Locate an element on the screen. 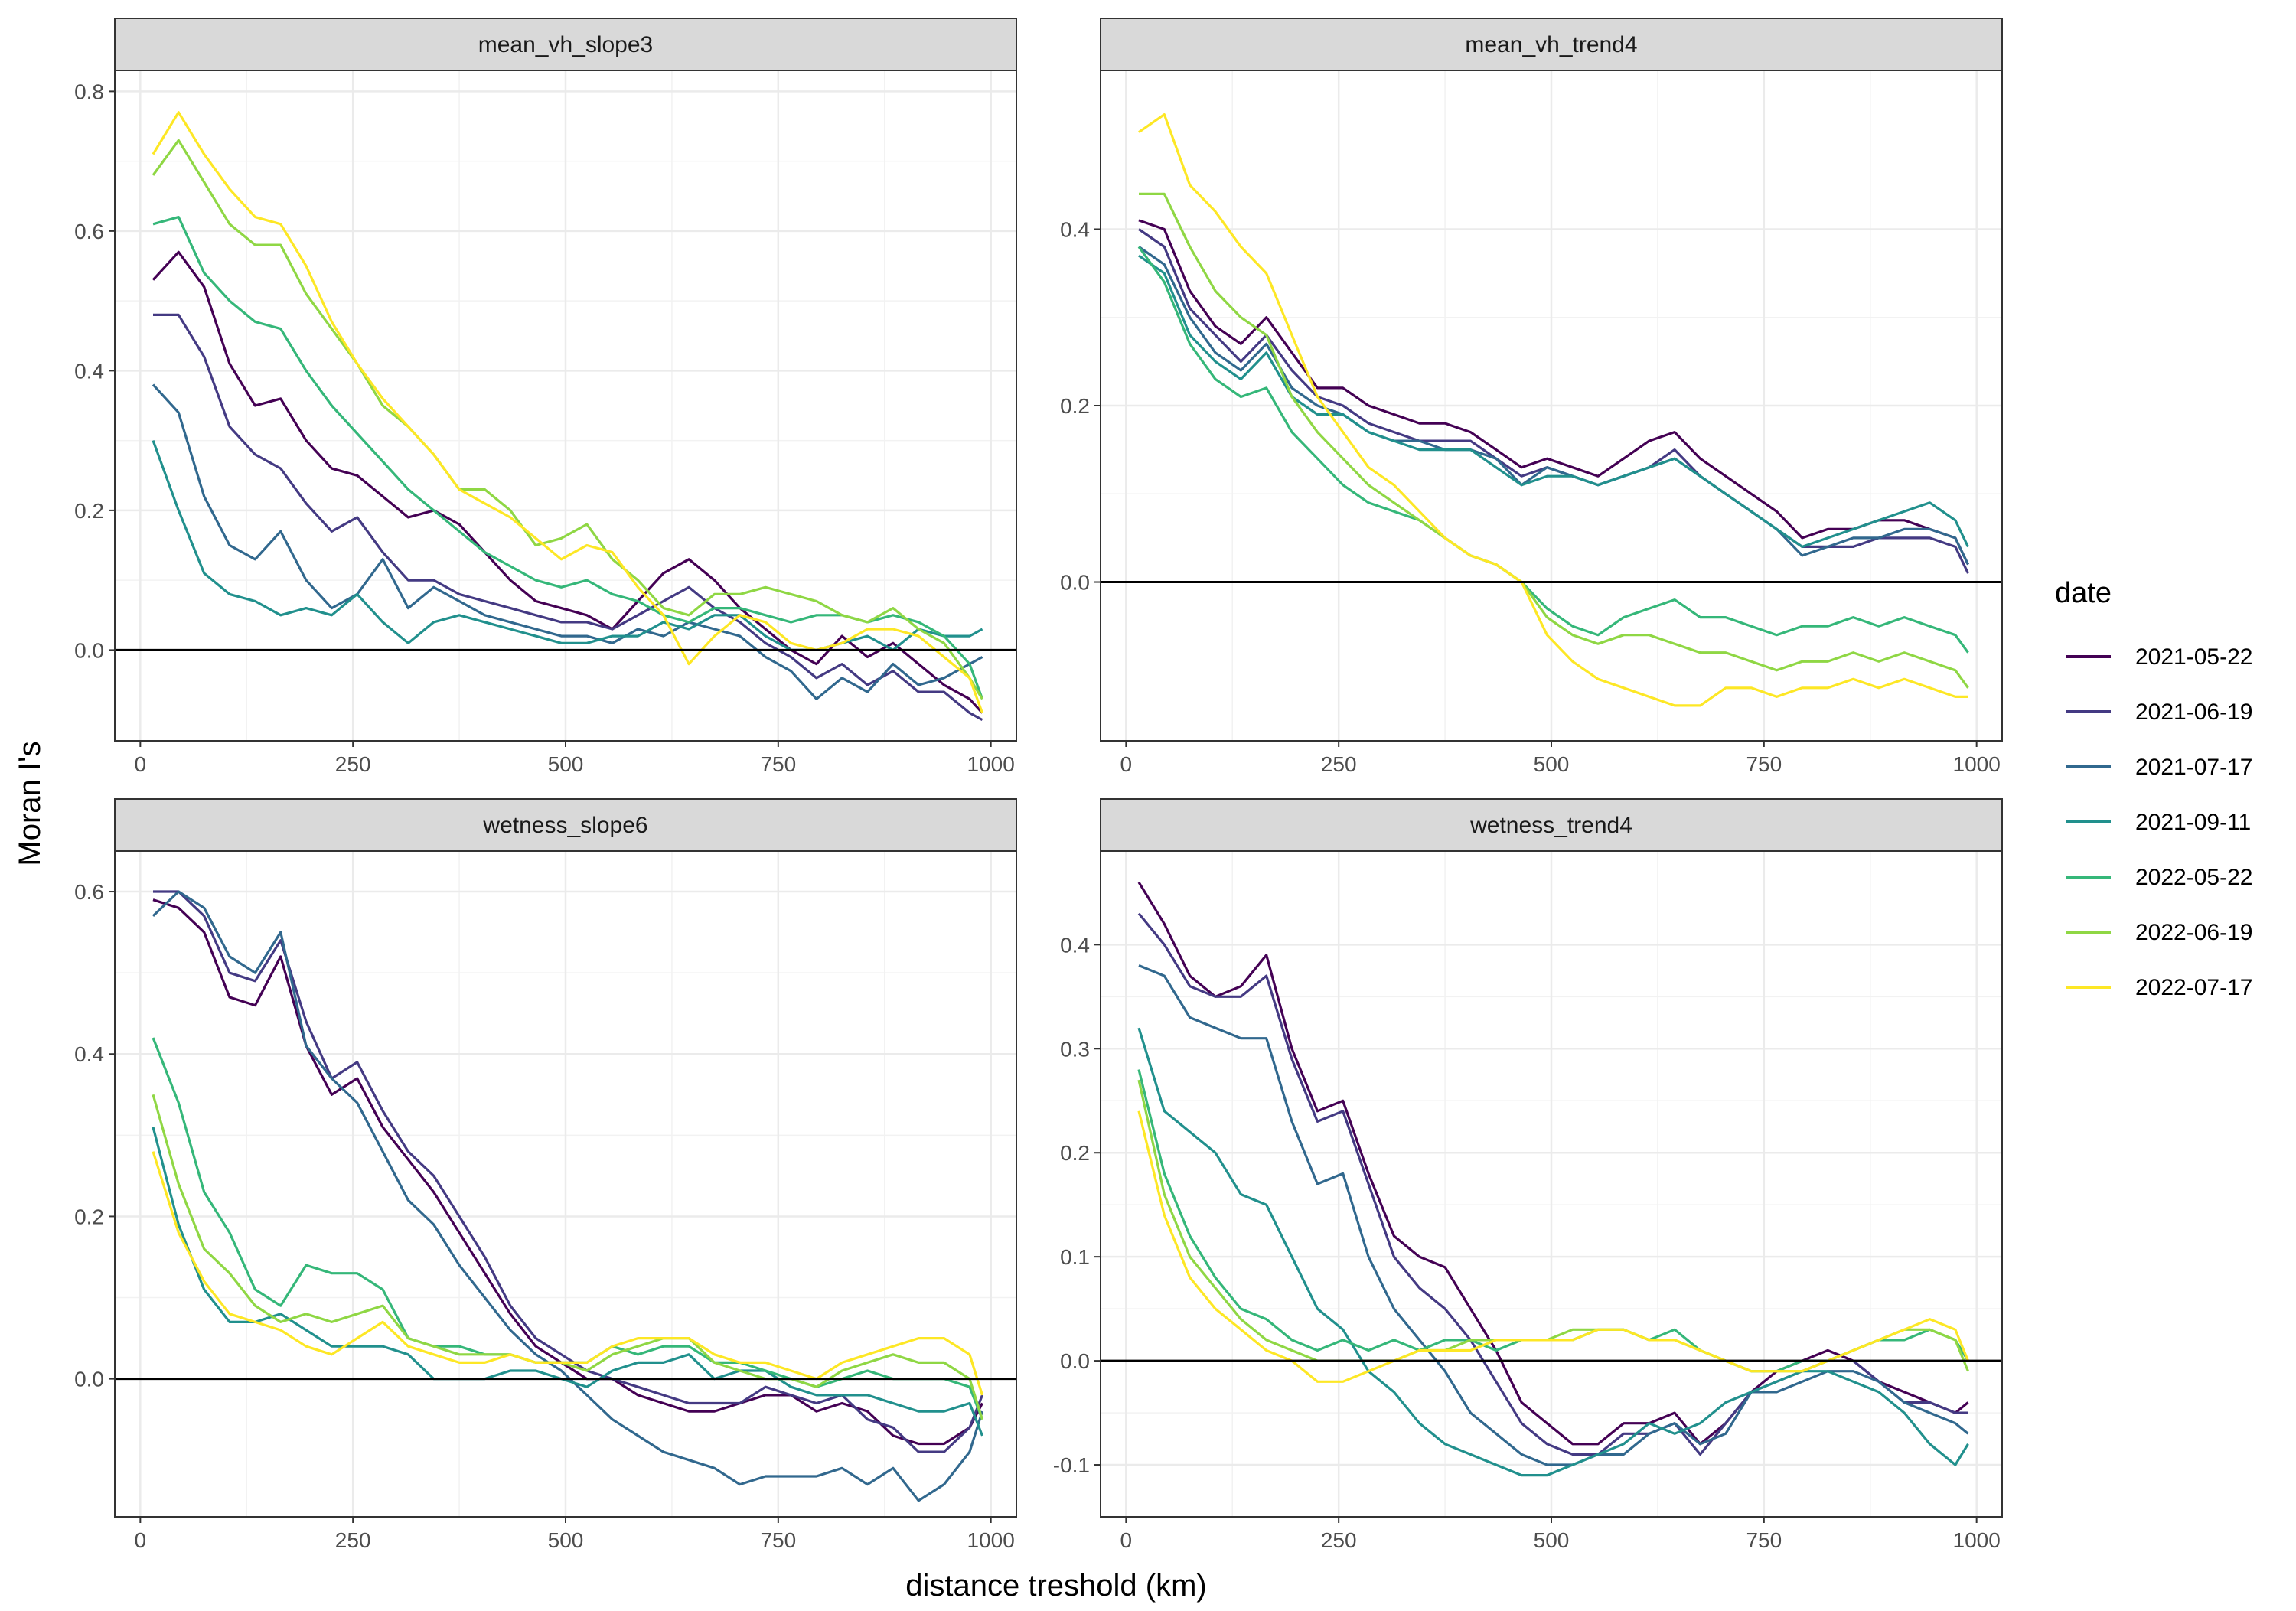 Image resolution: width=2296 pixels, height=1611 pixels. legend-item-2022-06-19: 2022-06-19 is located at coordinates (2159, 932).